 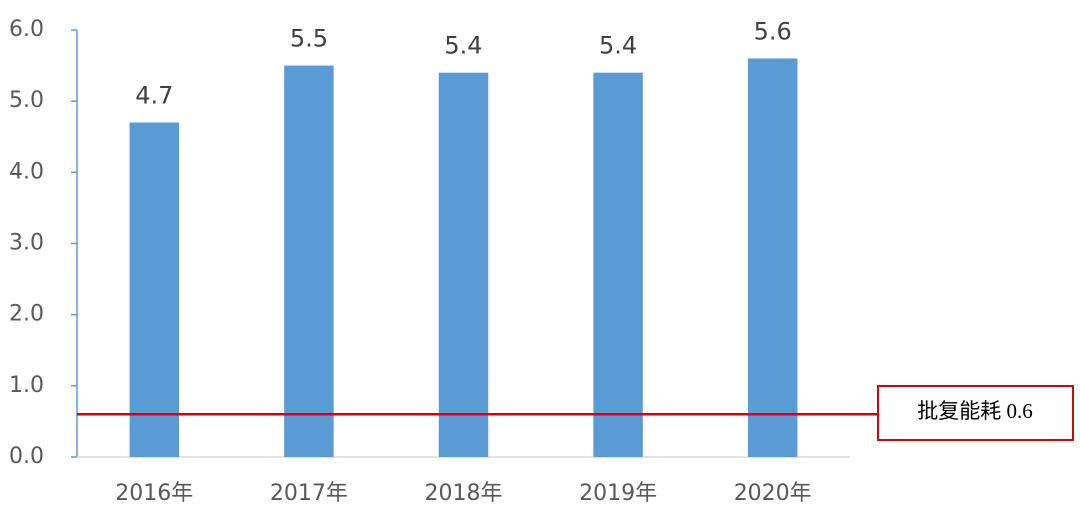 What do you see at coordinates (773, 493) in the screenshot?
I see `x-tick-label: 2020年` at bounding box center [773, 493].